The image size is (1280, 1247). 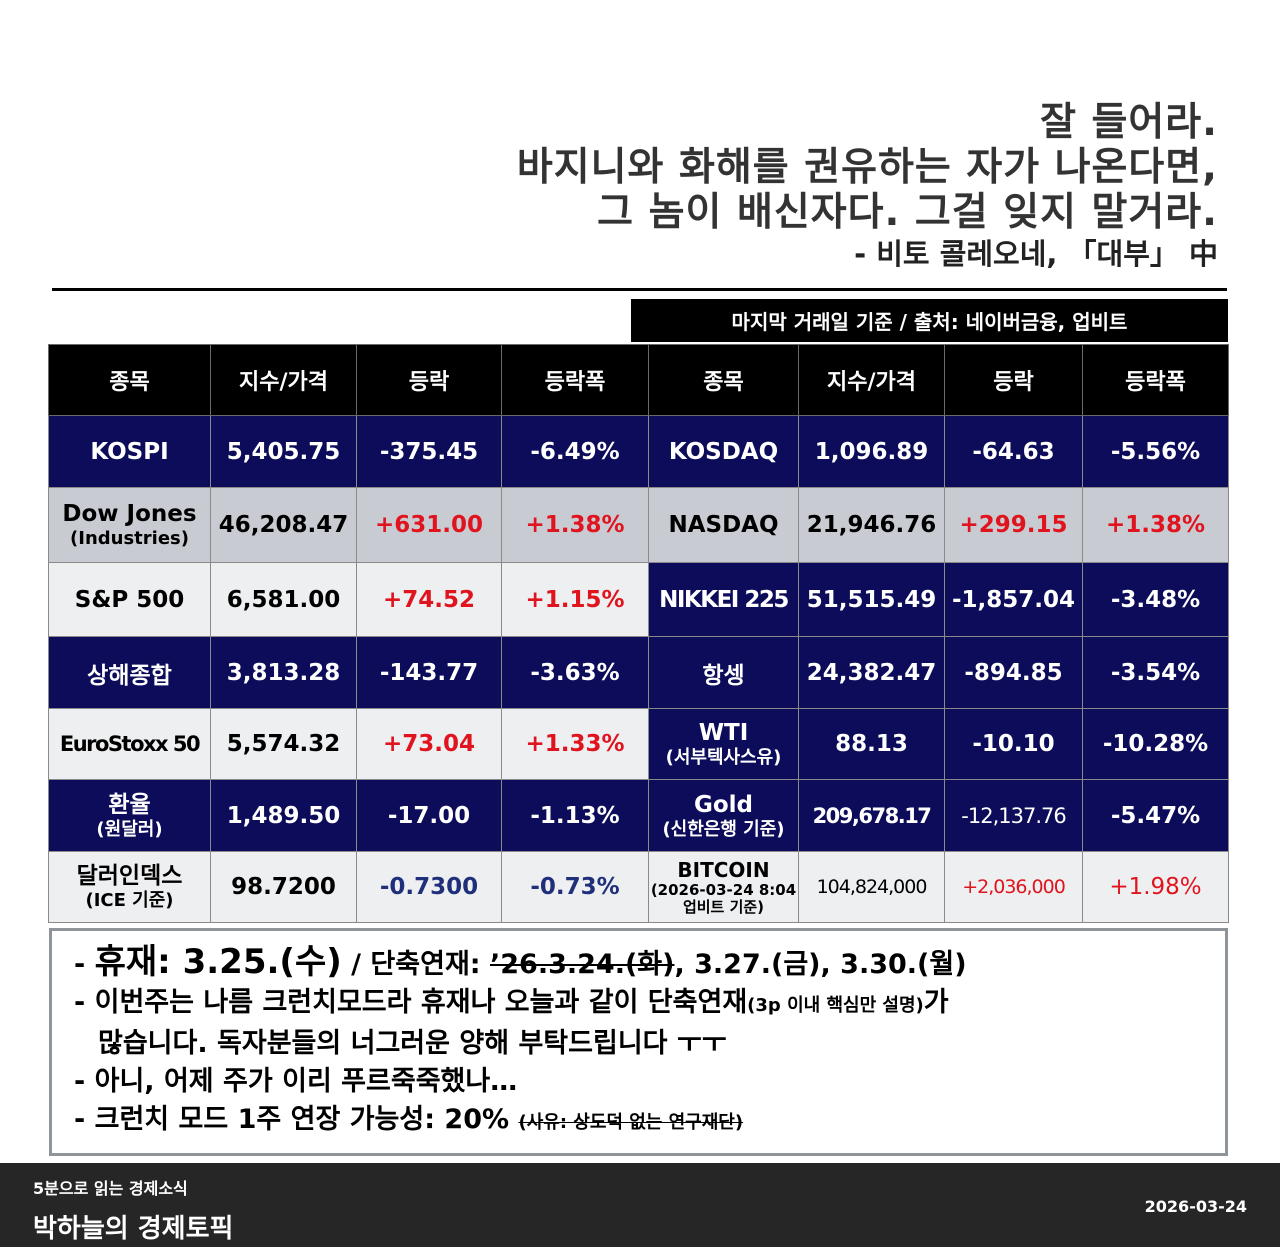 I want to click on quote-attribution: - 비토 콜레오네, 「대부」 中, so click(x=1036, y=254).